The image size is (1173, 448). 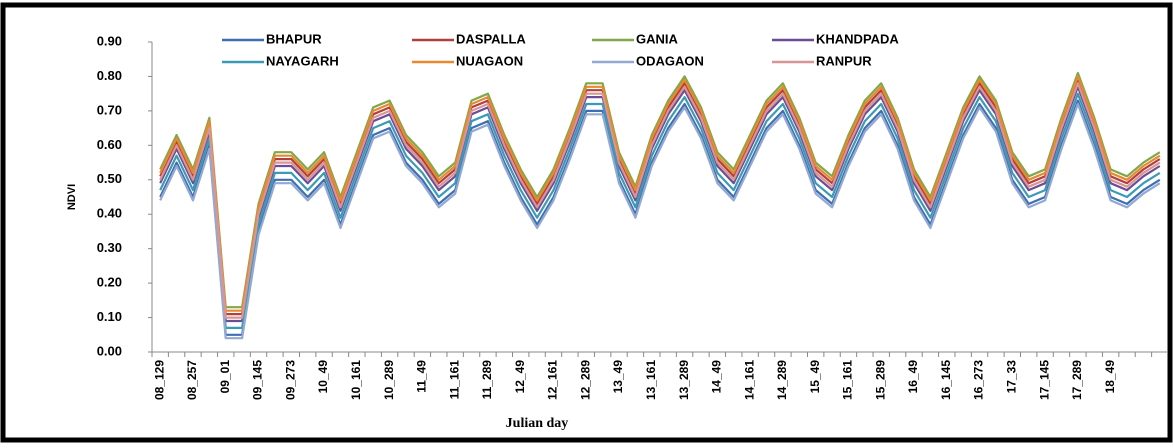 What do you see at coordinates (880, 380) in the screenshot?
I see `x-tick-label: 15_289` at bounding box center [880, 380].